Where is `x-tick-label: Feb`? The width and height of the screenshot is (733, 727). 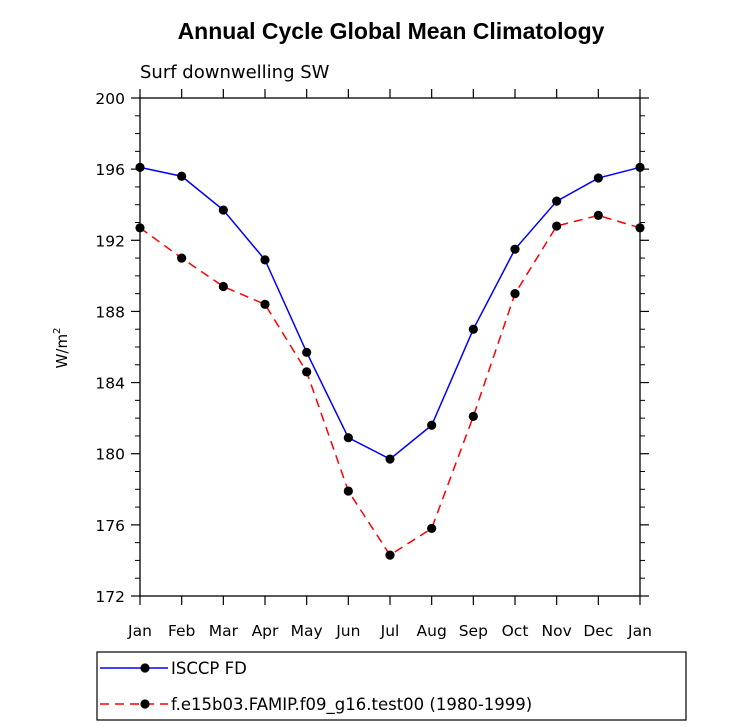
x-tick-label: Feb is located at coordinates (181, 631).